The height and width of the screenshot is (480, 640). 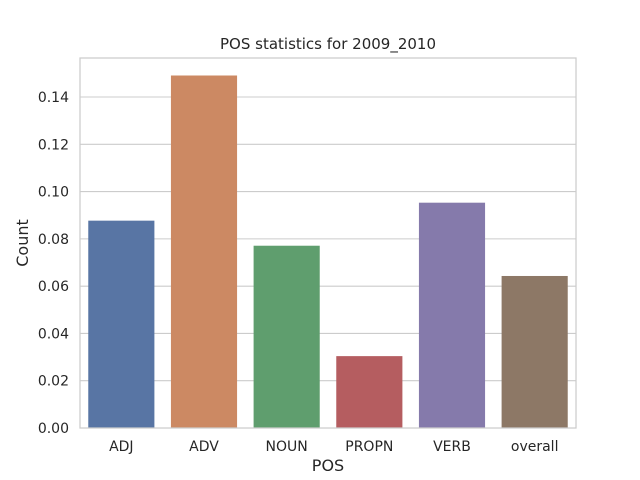 What do you see at coordinates (204, 447) in the screenshot?
I see `x-tick-label: ADV` at bounding box center [204, 447].